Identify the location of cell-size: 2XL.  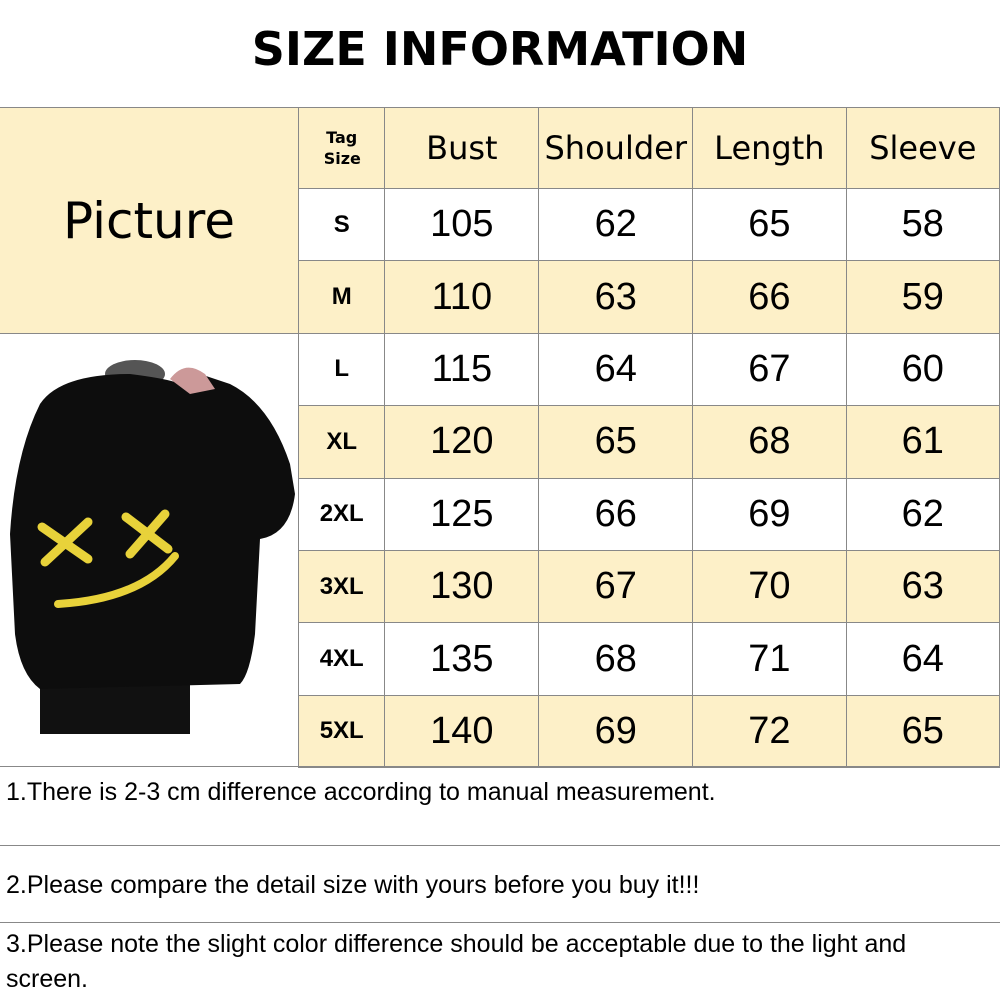
(341, 514).